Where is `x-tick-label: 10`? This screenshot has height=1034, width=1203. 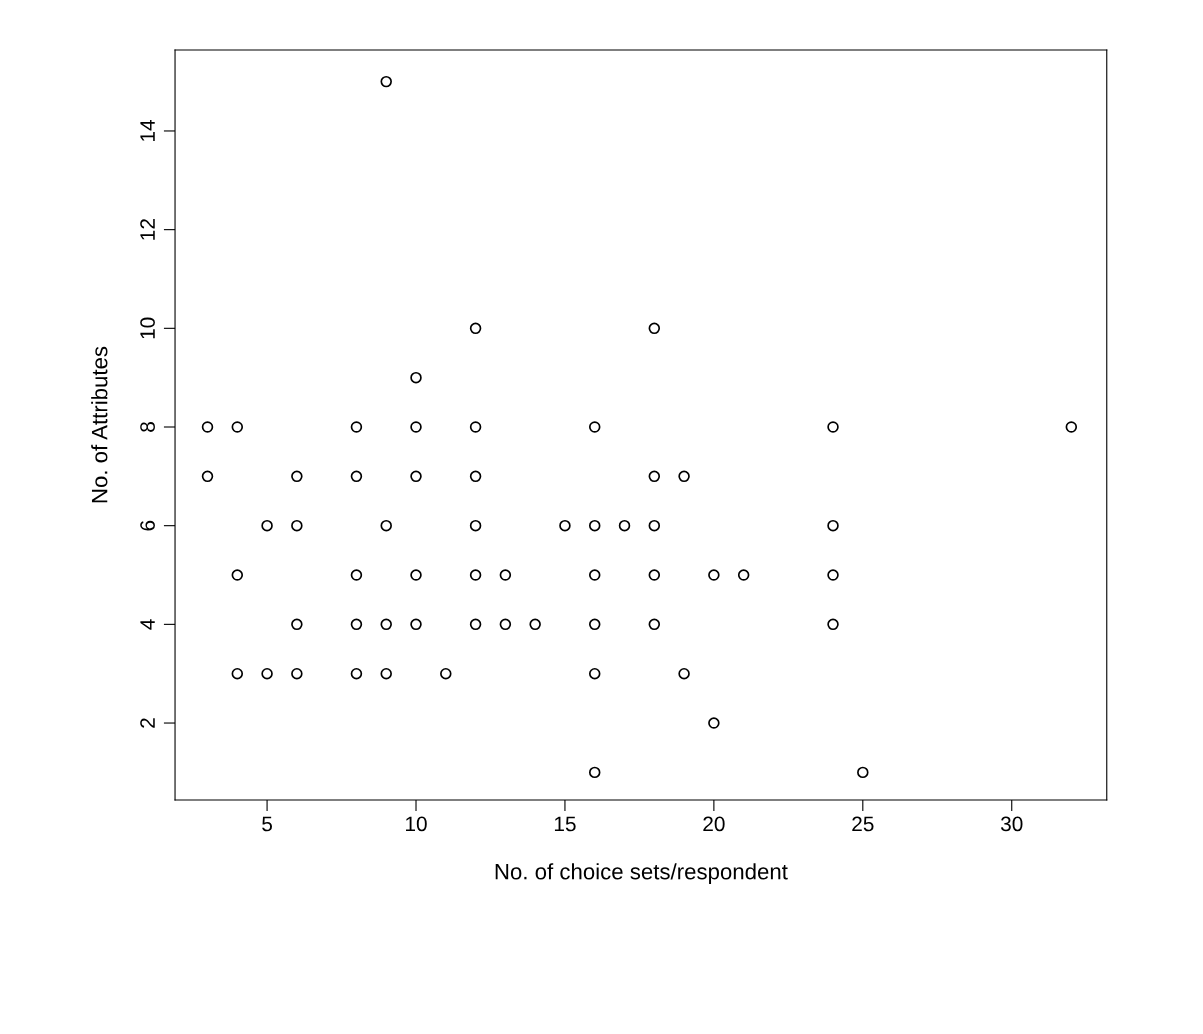 x-tick-label: 10 is located at coordinates (416, 824).